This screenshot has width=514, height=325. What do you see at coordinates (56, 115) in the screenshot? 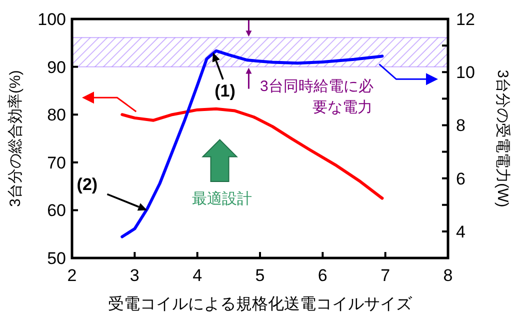
I see `y-tick-label: 80` at bounding box center [56, 115].